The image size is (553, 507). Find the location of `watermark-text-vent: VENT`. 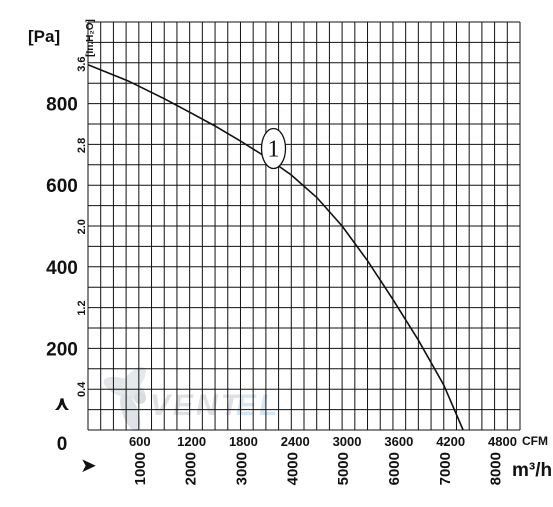

watermark-text-vent: VENT is located at coordinates (196, 405).